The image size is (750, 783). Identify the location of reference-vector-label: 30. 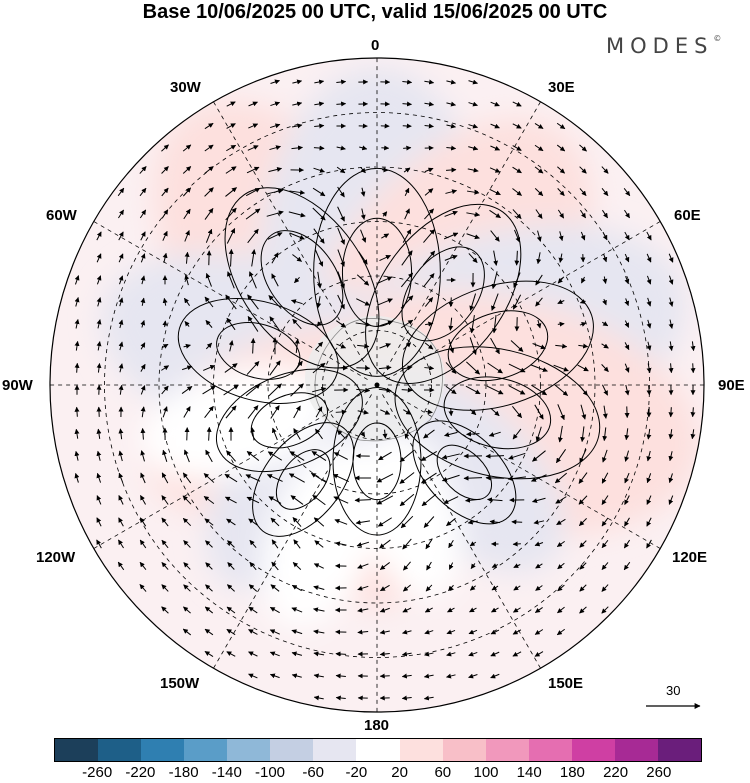
(673, 690).